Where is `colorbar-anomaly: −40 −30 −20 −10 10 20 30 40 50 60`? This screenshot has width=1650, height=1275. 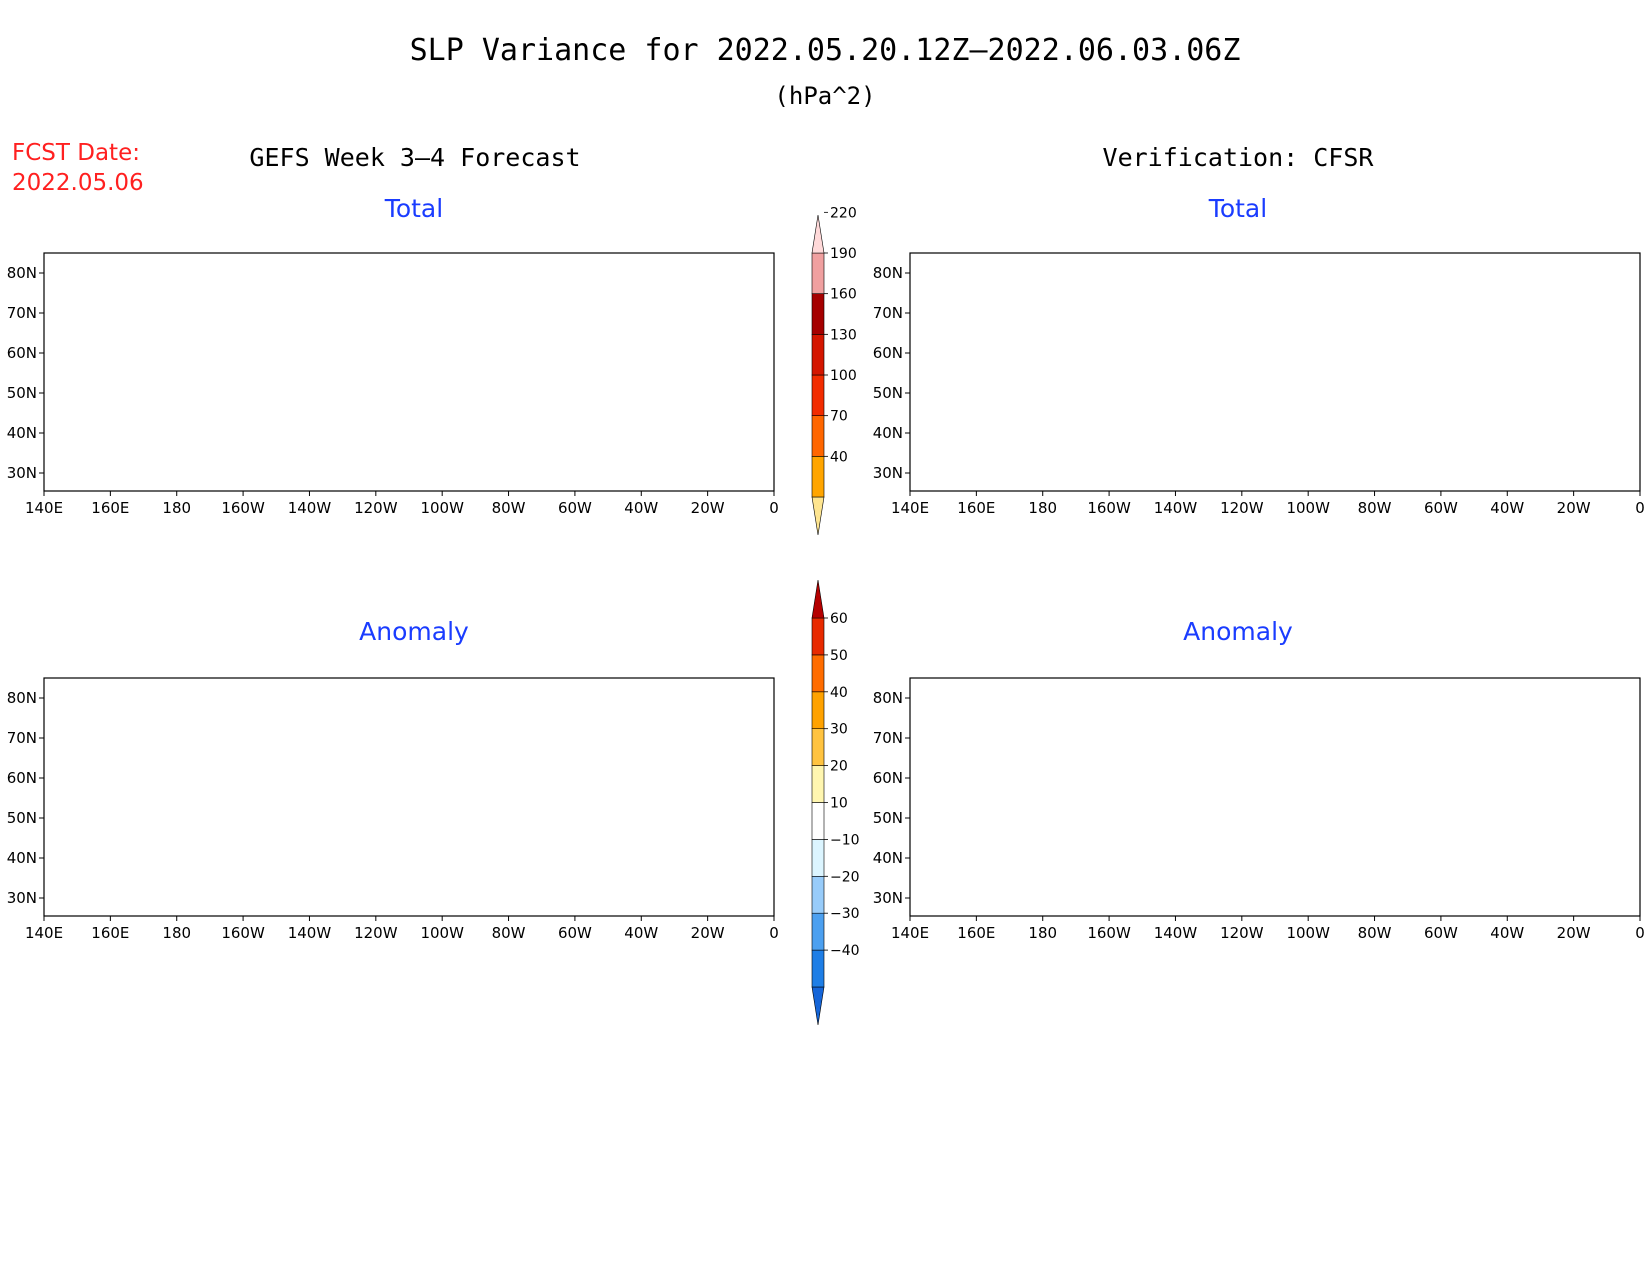
colorbar-anomaly: −40 −30 −20 −10 10 20 30 40 50 60 is located at coordinates (835, 802).